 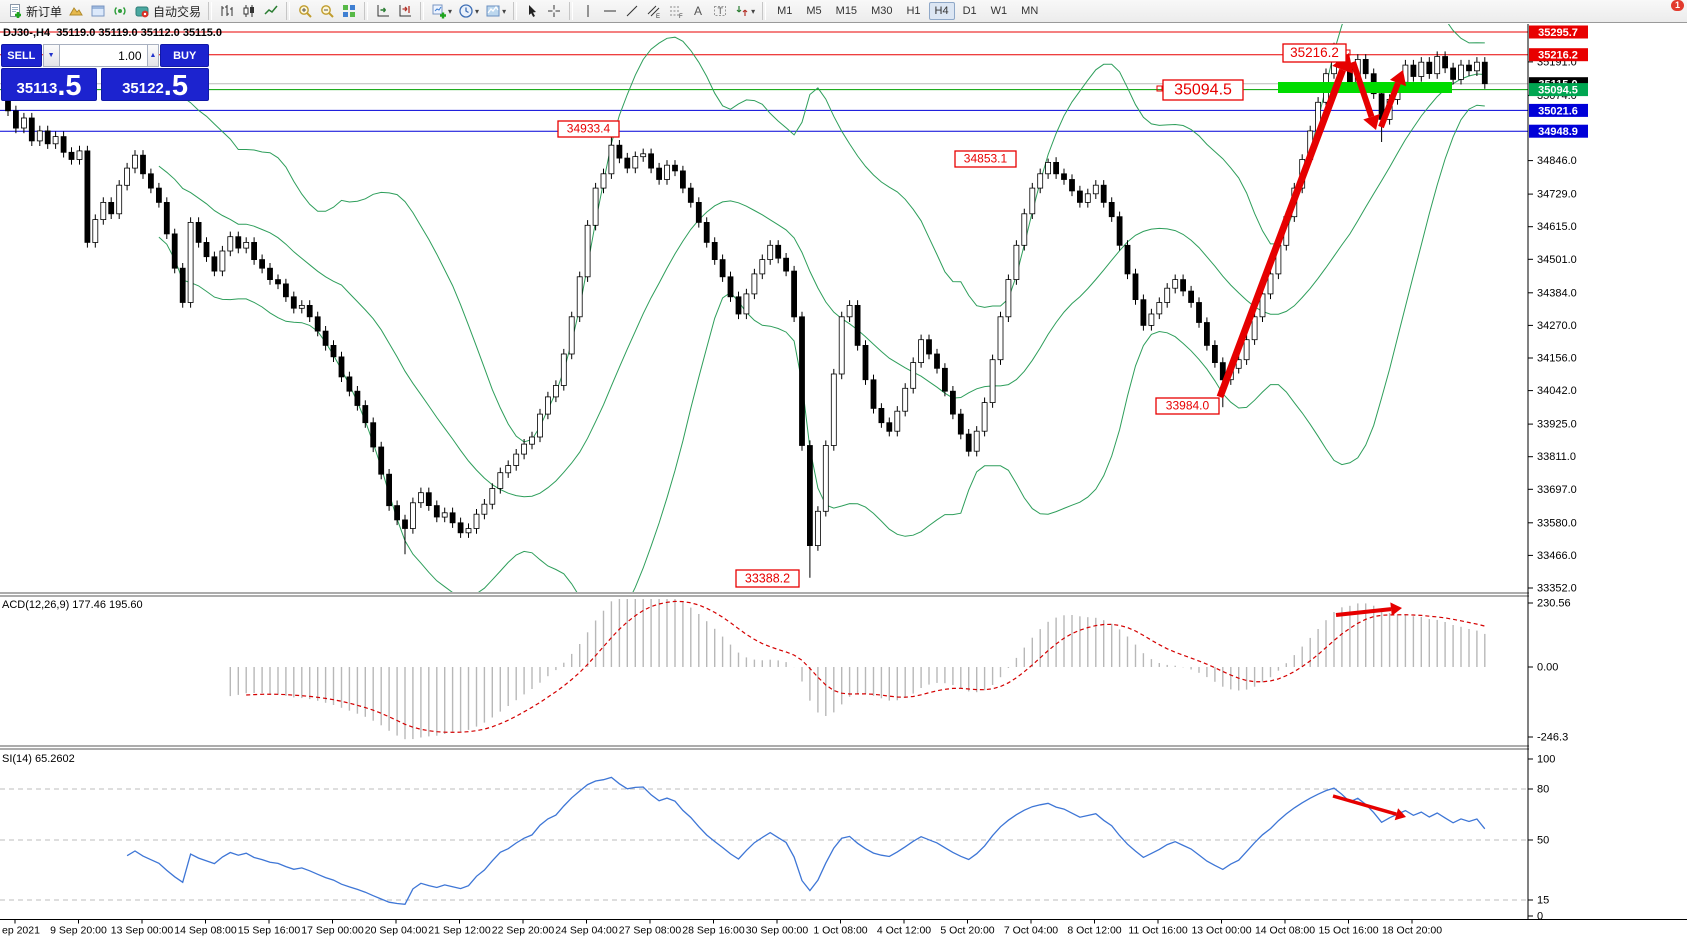 I want to click on draw-equidistant-channel-button: E, so click(x=654, y=11).